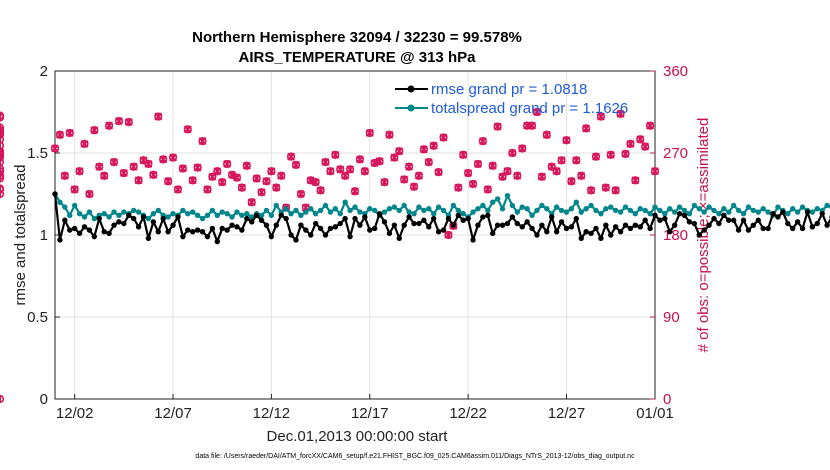 Image resolution: width=830 pixels, height=470 pixels. I want to click on y-right-tick-label: 360, so click(675, 71).